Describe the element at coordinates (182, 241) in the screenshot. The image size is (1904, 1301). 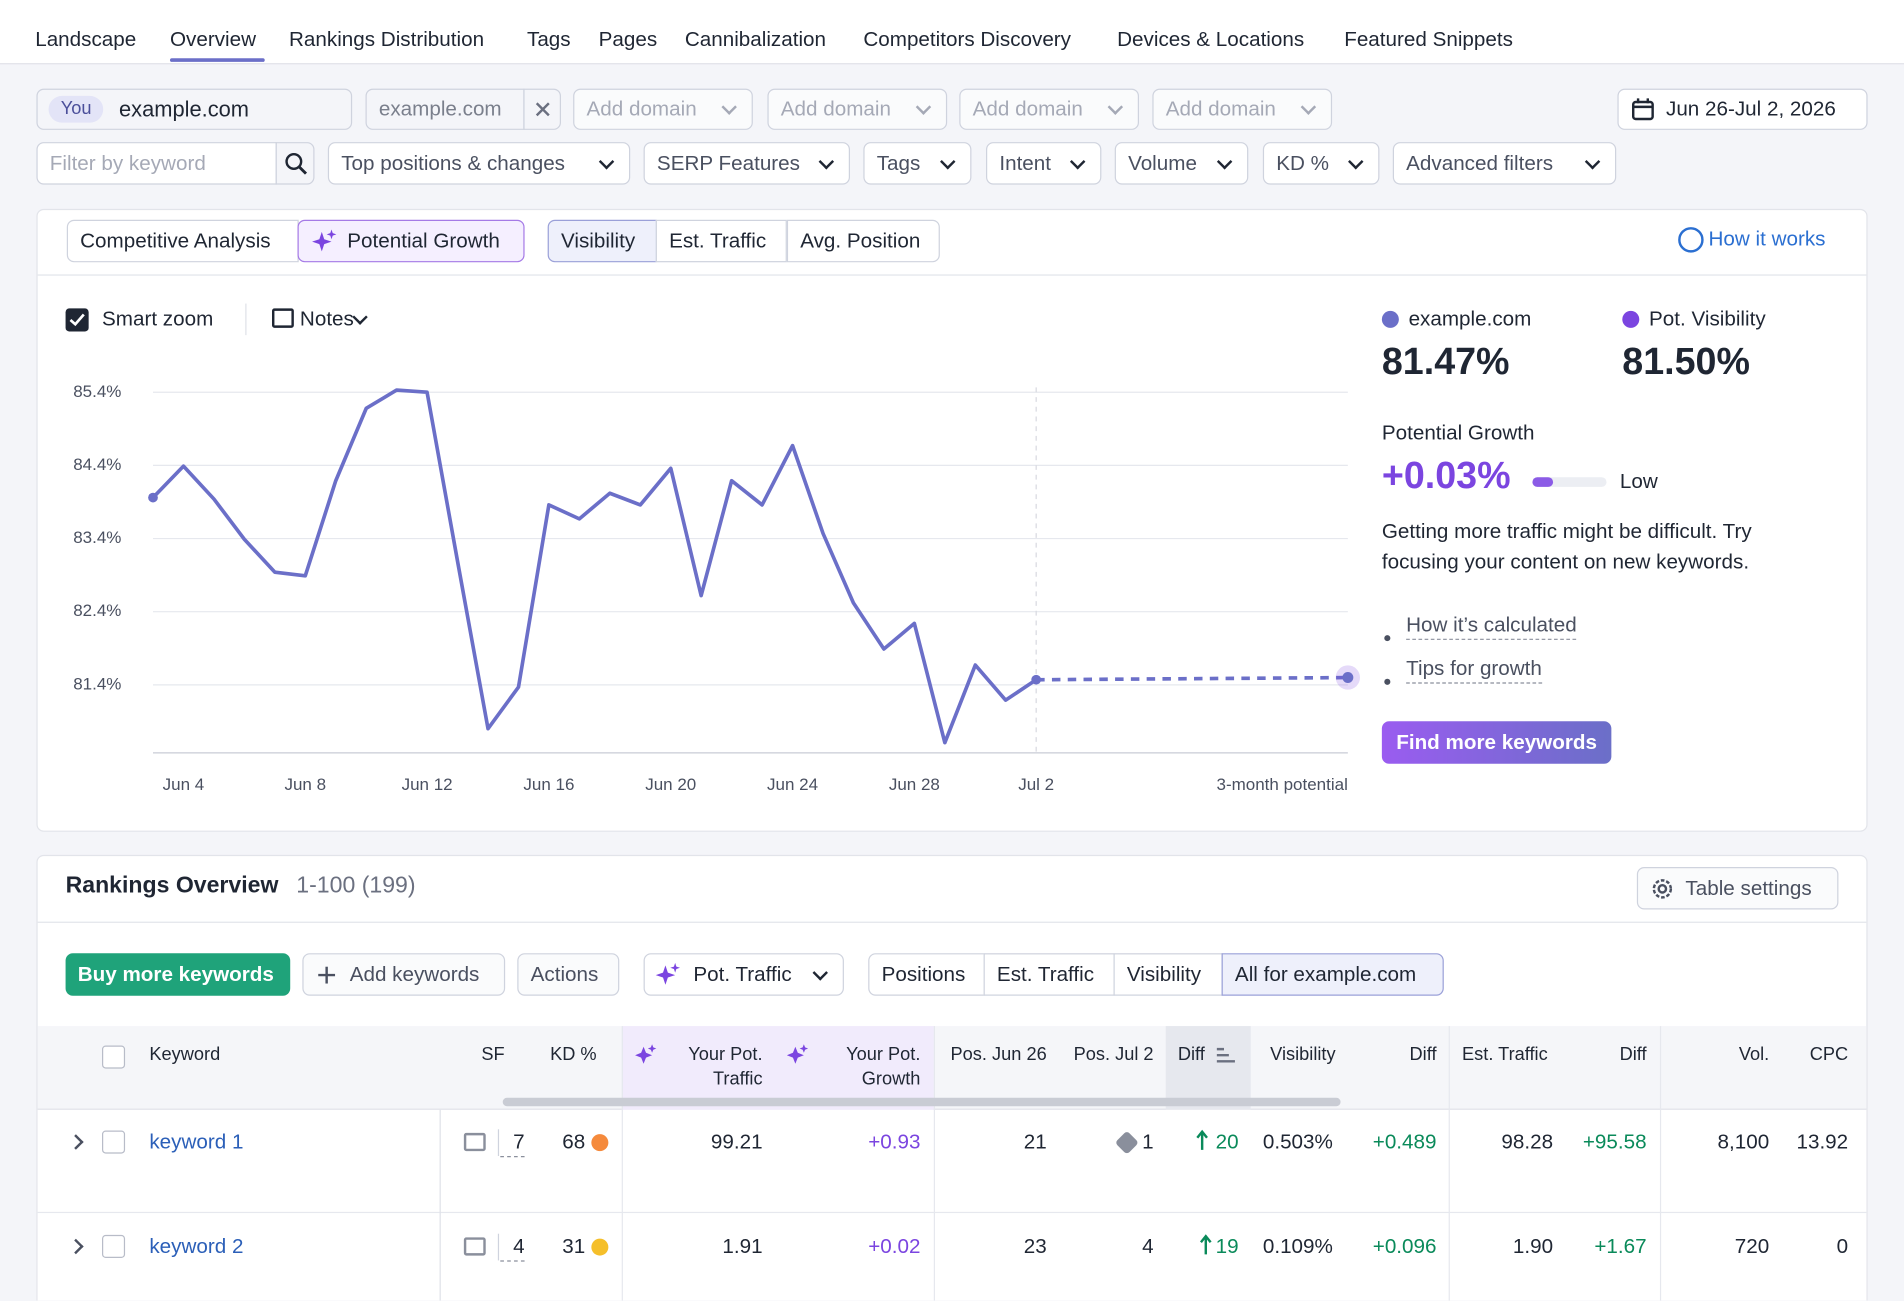
I see `mode-tab: Competitive Analysis` at that location.